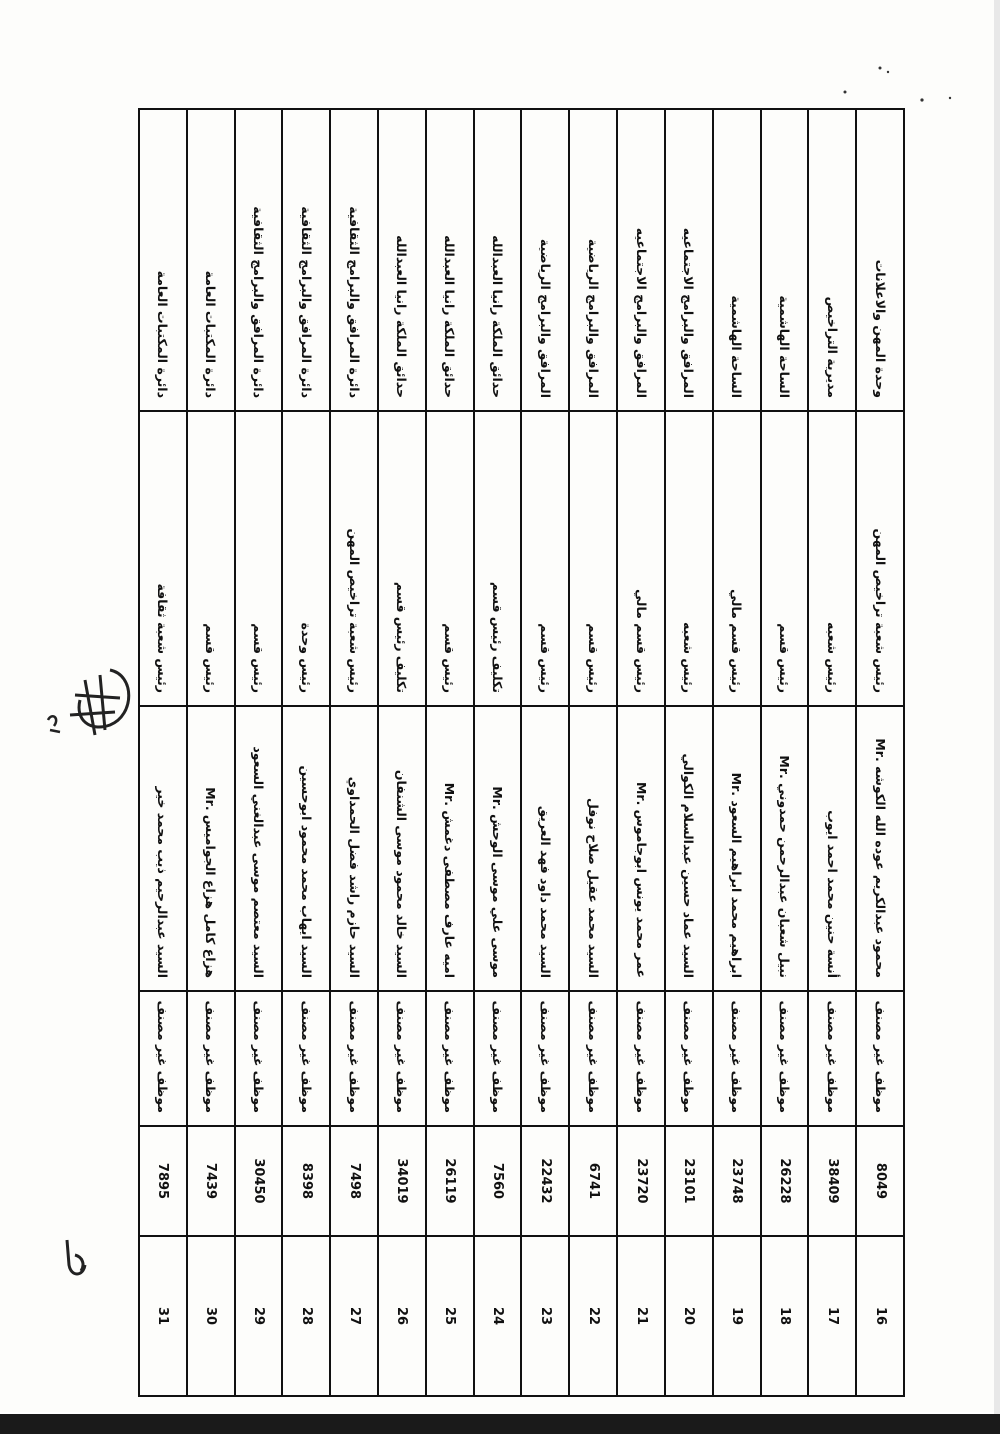 Image resolution: width=1000 pixels, height=1434 pixels. What do you see at coordinates (354, 1316) in the screenshot?
I see `row-number-cell: 27` at bounding box center [354, 1316].